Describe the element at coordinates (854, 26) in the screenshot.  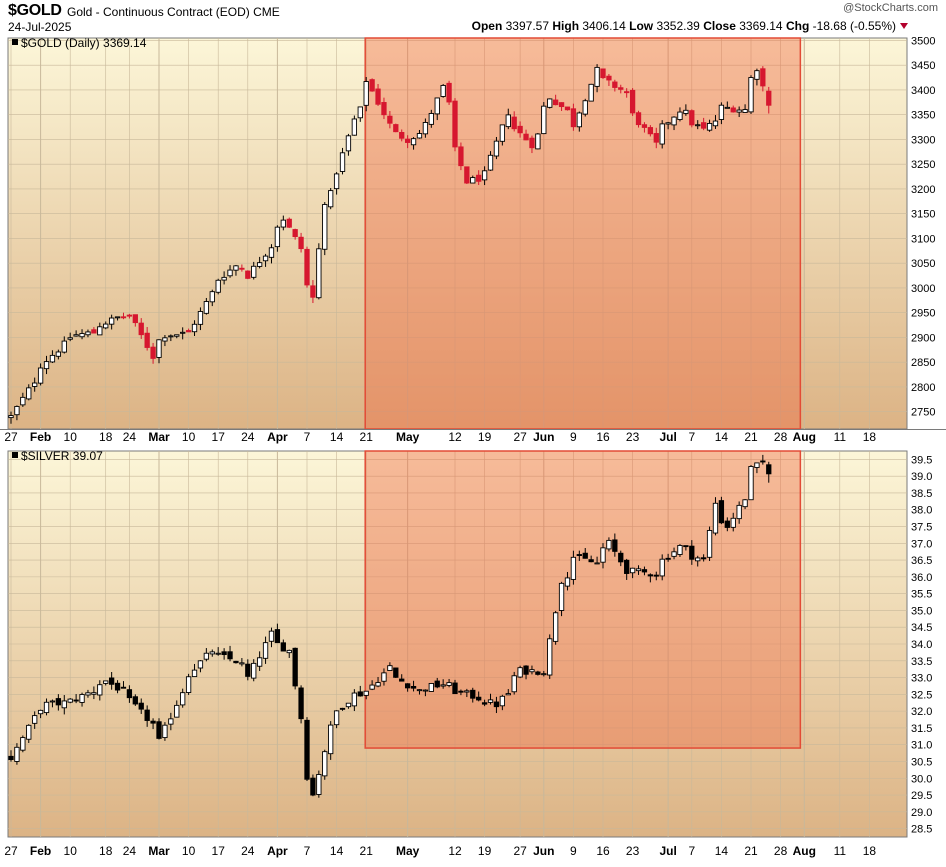
I see `change-value: -18.68 (-0.55%)` at that location.